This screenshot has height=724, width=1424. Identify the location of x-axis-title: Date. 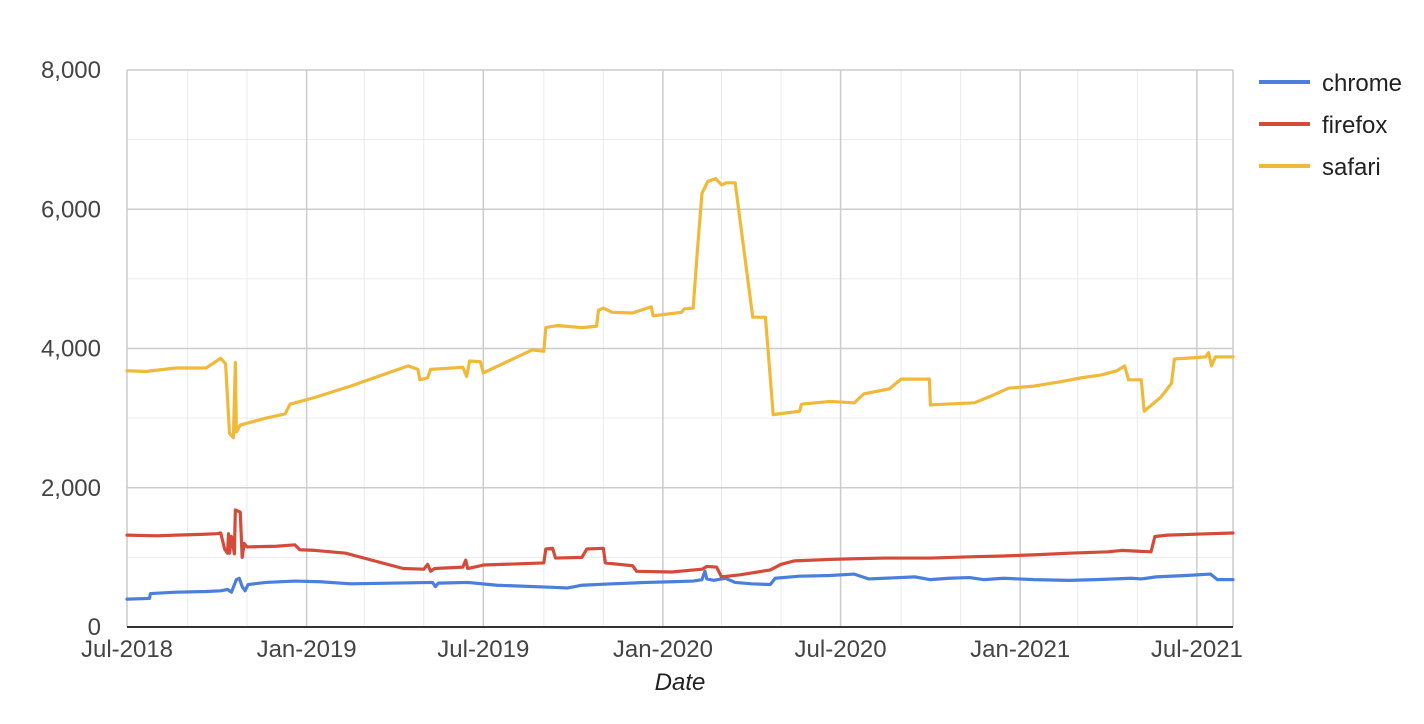
(680, 682).